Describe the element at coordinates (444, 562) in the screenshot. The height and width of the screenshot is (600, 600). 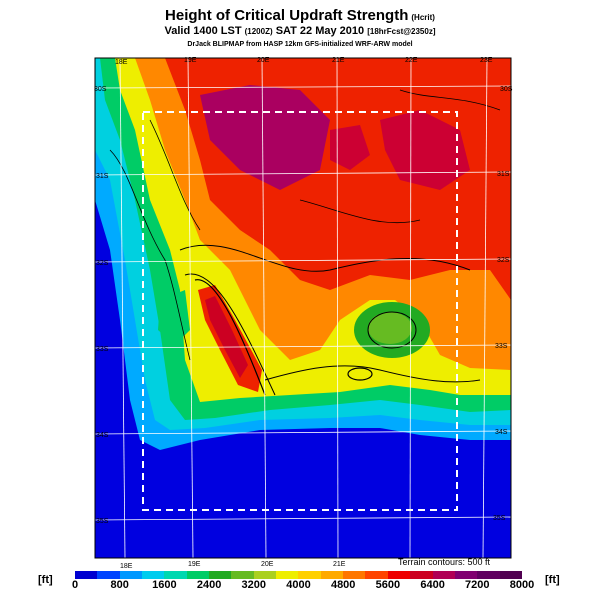
I see `terrain-contours-note: Terrain contours: 500 ft` at that location.